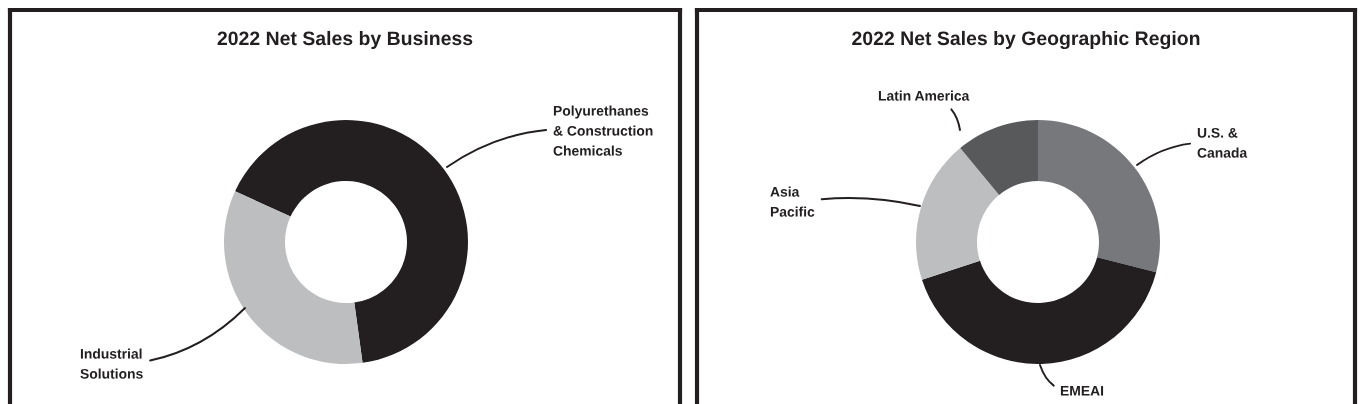 This screenshot has width=1363, height=404. I want to click on slice-label: U.S. & Canada, so click(1222, 142).